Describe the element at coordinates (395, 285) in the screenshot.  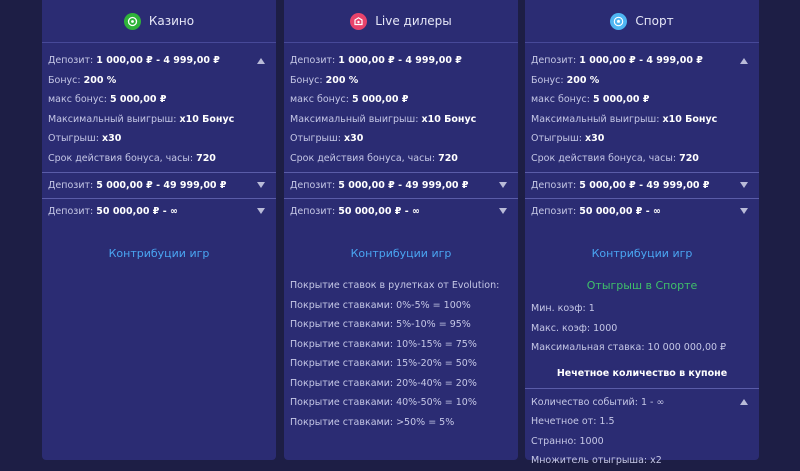
I see `list-item: Покрытие ставок в рулетках от Evolution:` at that location.